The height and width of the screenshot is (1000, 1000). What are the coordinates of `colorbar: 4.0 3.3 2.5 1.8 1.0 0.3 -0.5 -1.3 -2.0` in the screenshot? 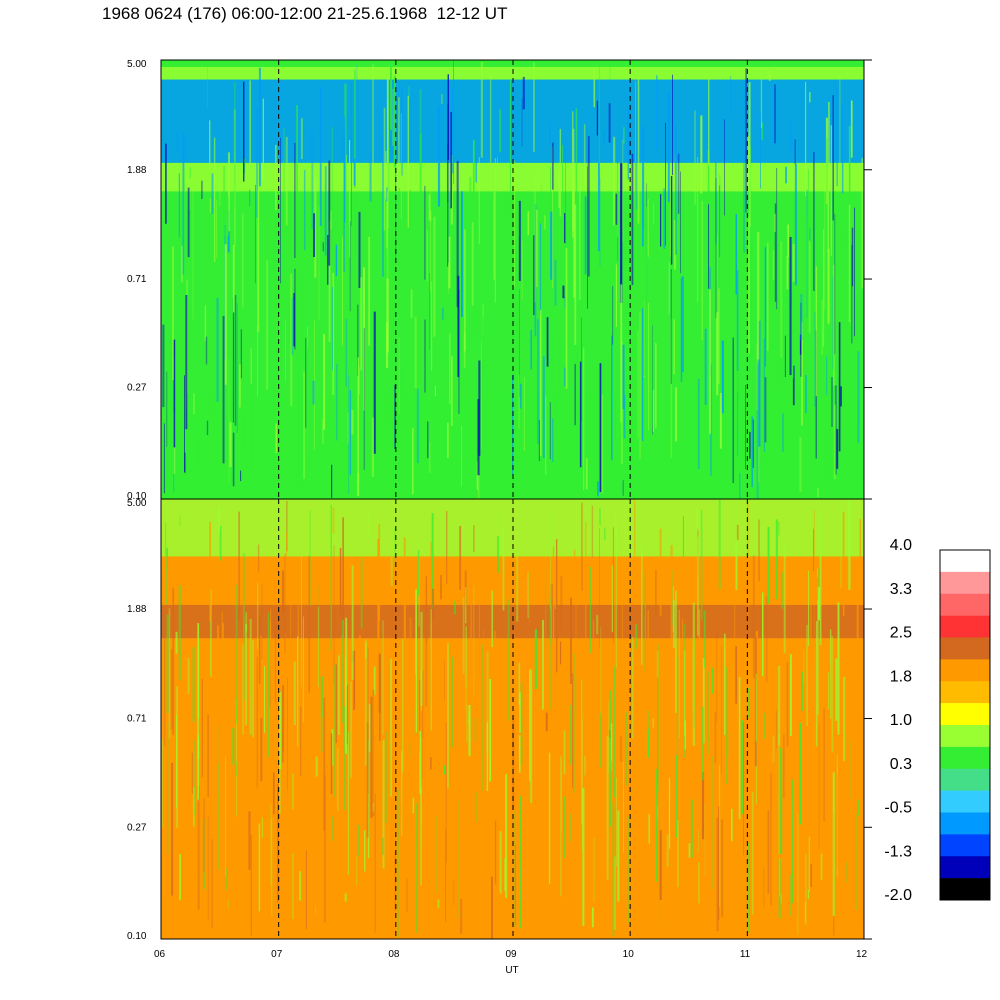 It's located at (937, 720).